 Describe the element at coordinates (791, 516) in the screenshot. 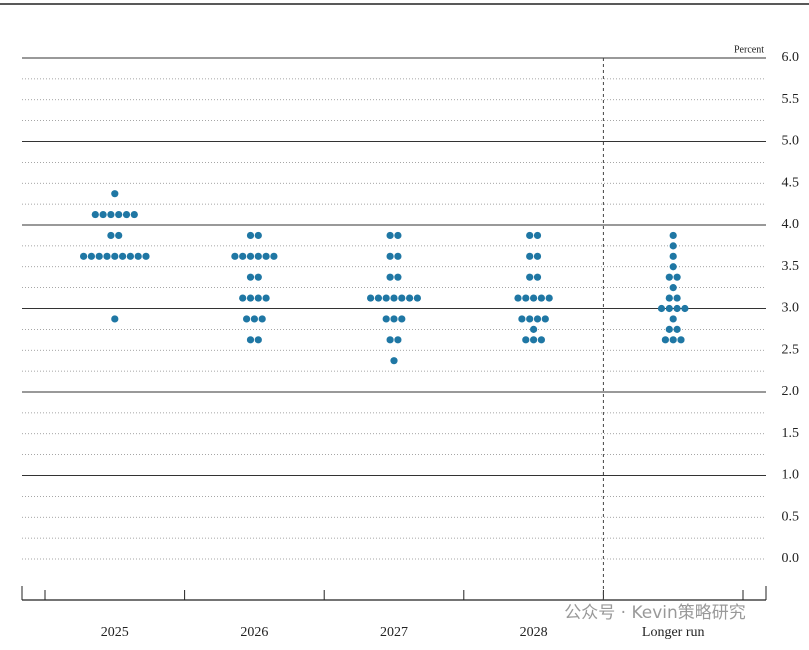

I see `y-tick-label: 0.5` at that location.